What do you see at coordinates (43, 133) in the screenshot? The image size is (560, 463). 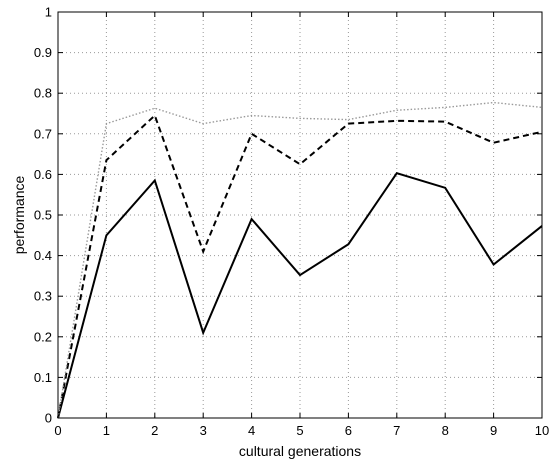 I see `y-tick-label: 0.7` at bounding box center [43, 133].